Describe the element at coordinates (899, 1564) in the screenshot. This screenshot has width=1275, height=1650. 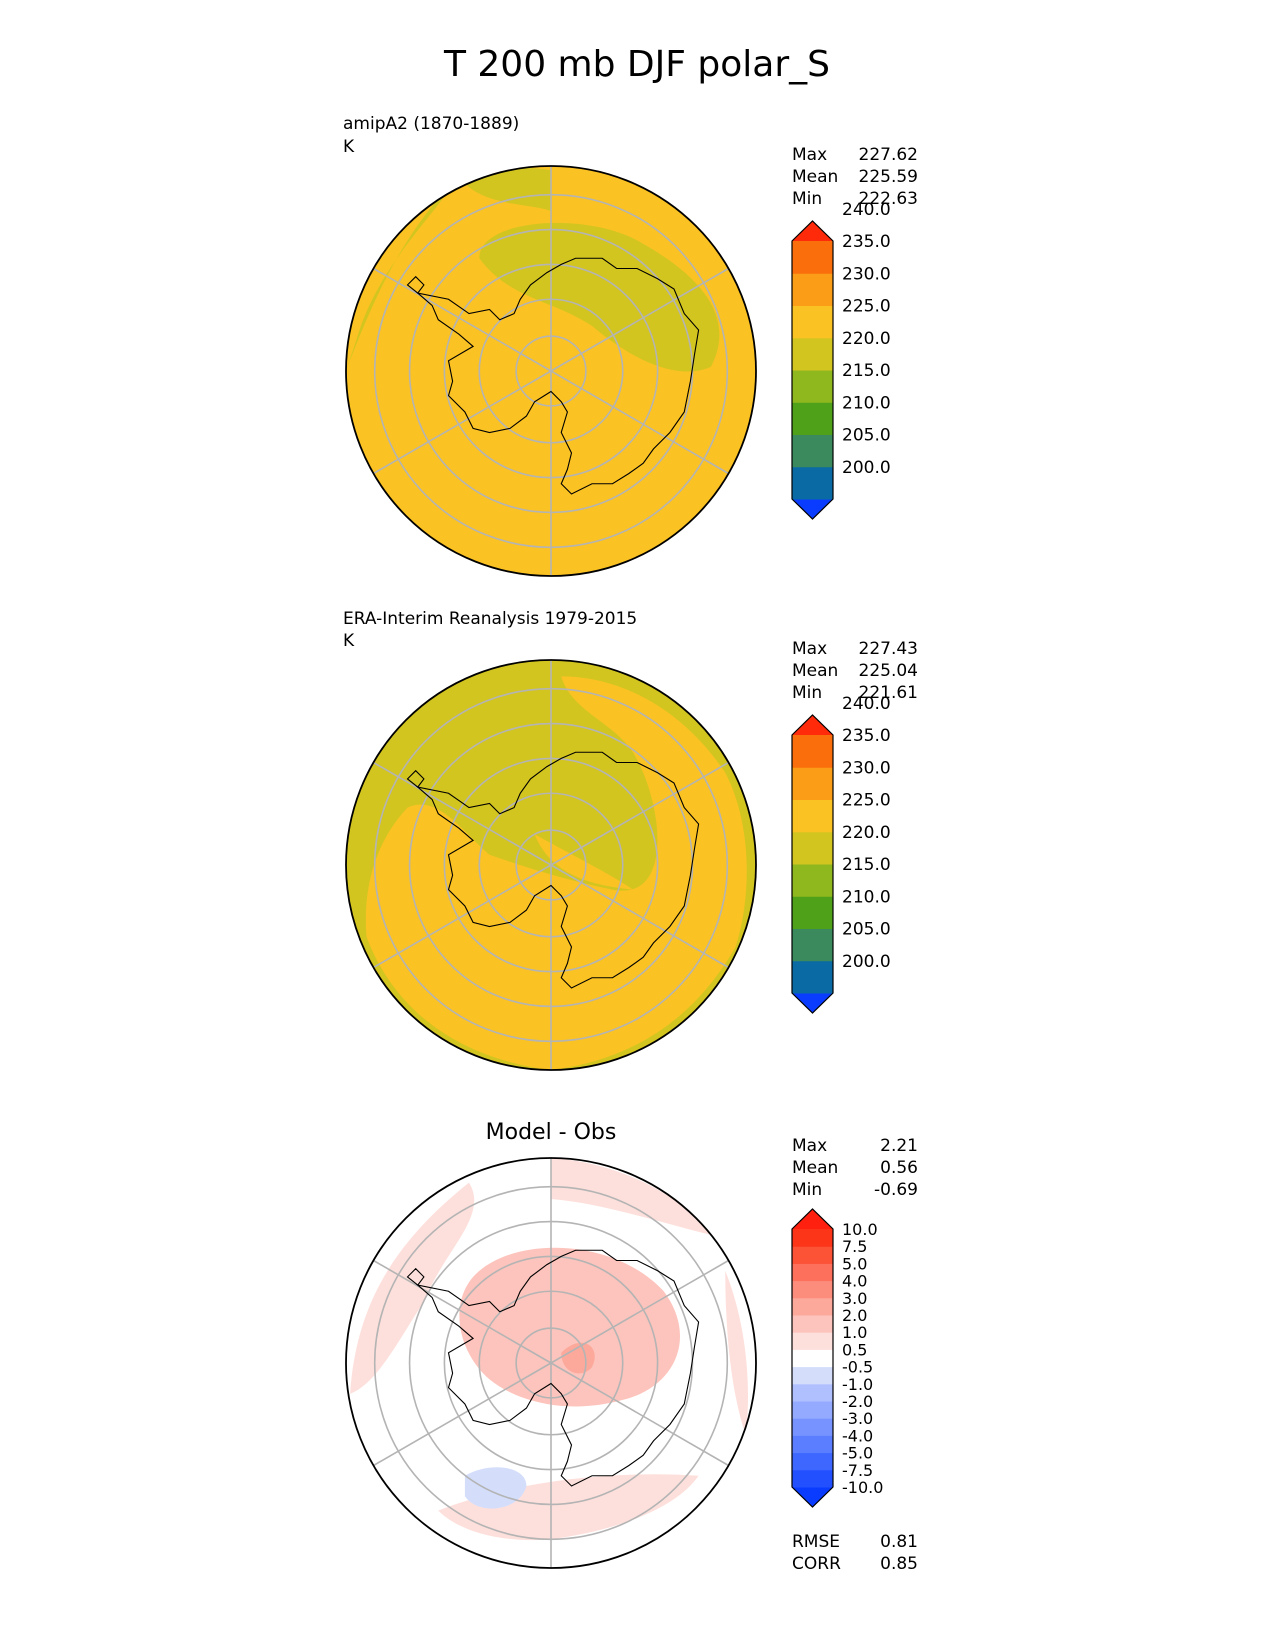
I see `metric-value: 0.85` at that location.